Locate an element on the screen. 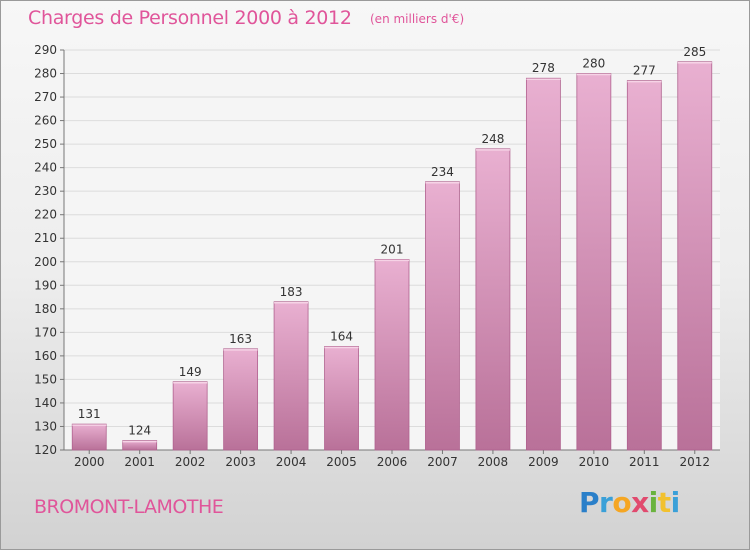  data-label: 285 is located at coordinates (694, 52).